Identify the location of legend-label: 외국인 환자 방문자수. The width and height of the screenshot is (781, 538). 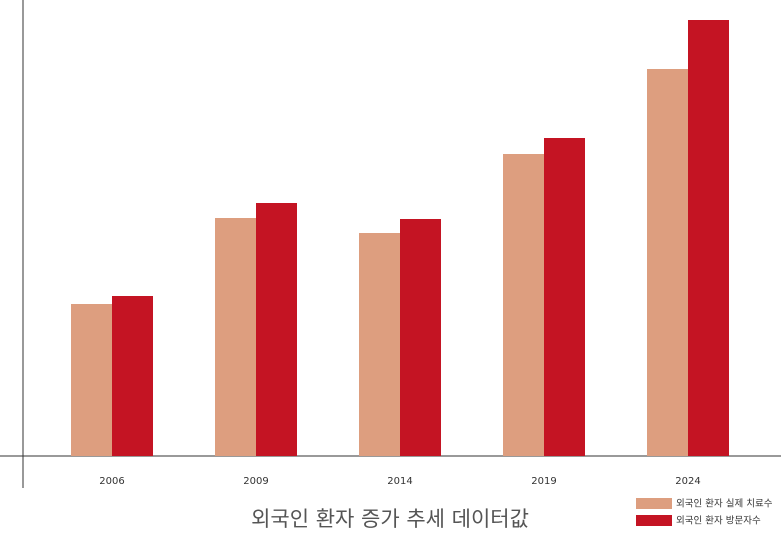
(718, 521).